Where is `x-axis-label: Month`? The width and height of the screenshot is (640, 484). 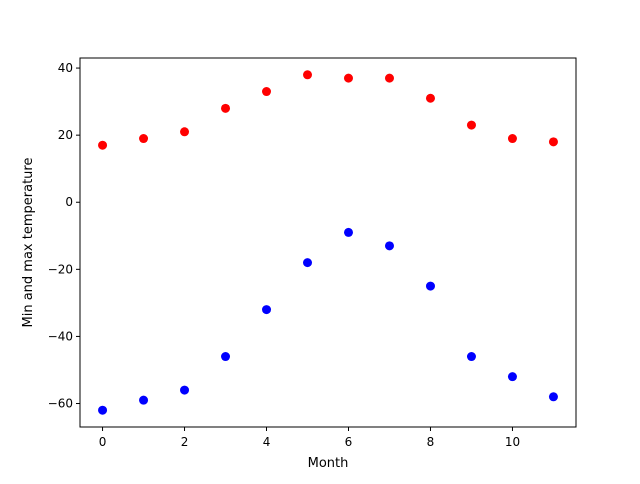 x-axis-label: Month is located at coordinates (328, 463).